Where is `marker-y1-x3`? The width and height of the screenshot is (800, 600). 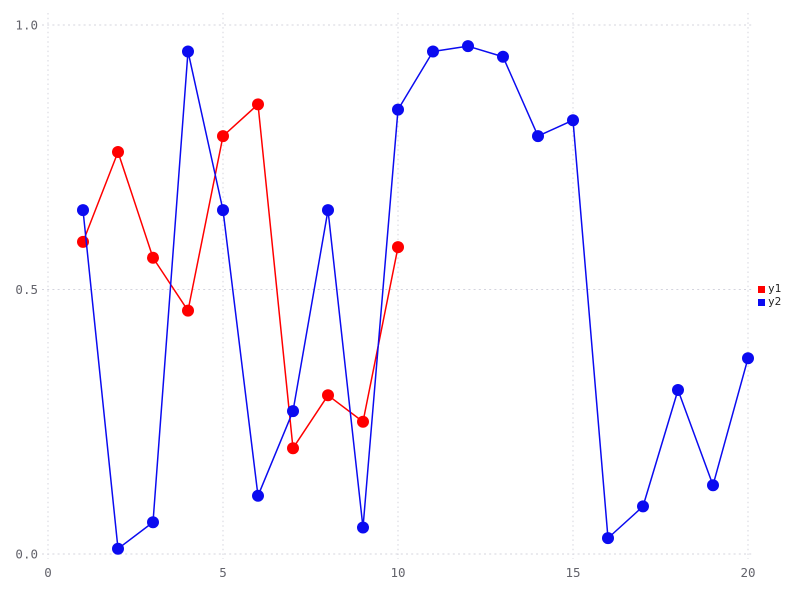 marker-y1-x3 is located at coordinates (153, 257).